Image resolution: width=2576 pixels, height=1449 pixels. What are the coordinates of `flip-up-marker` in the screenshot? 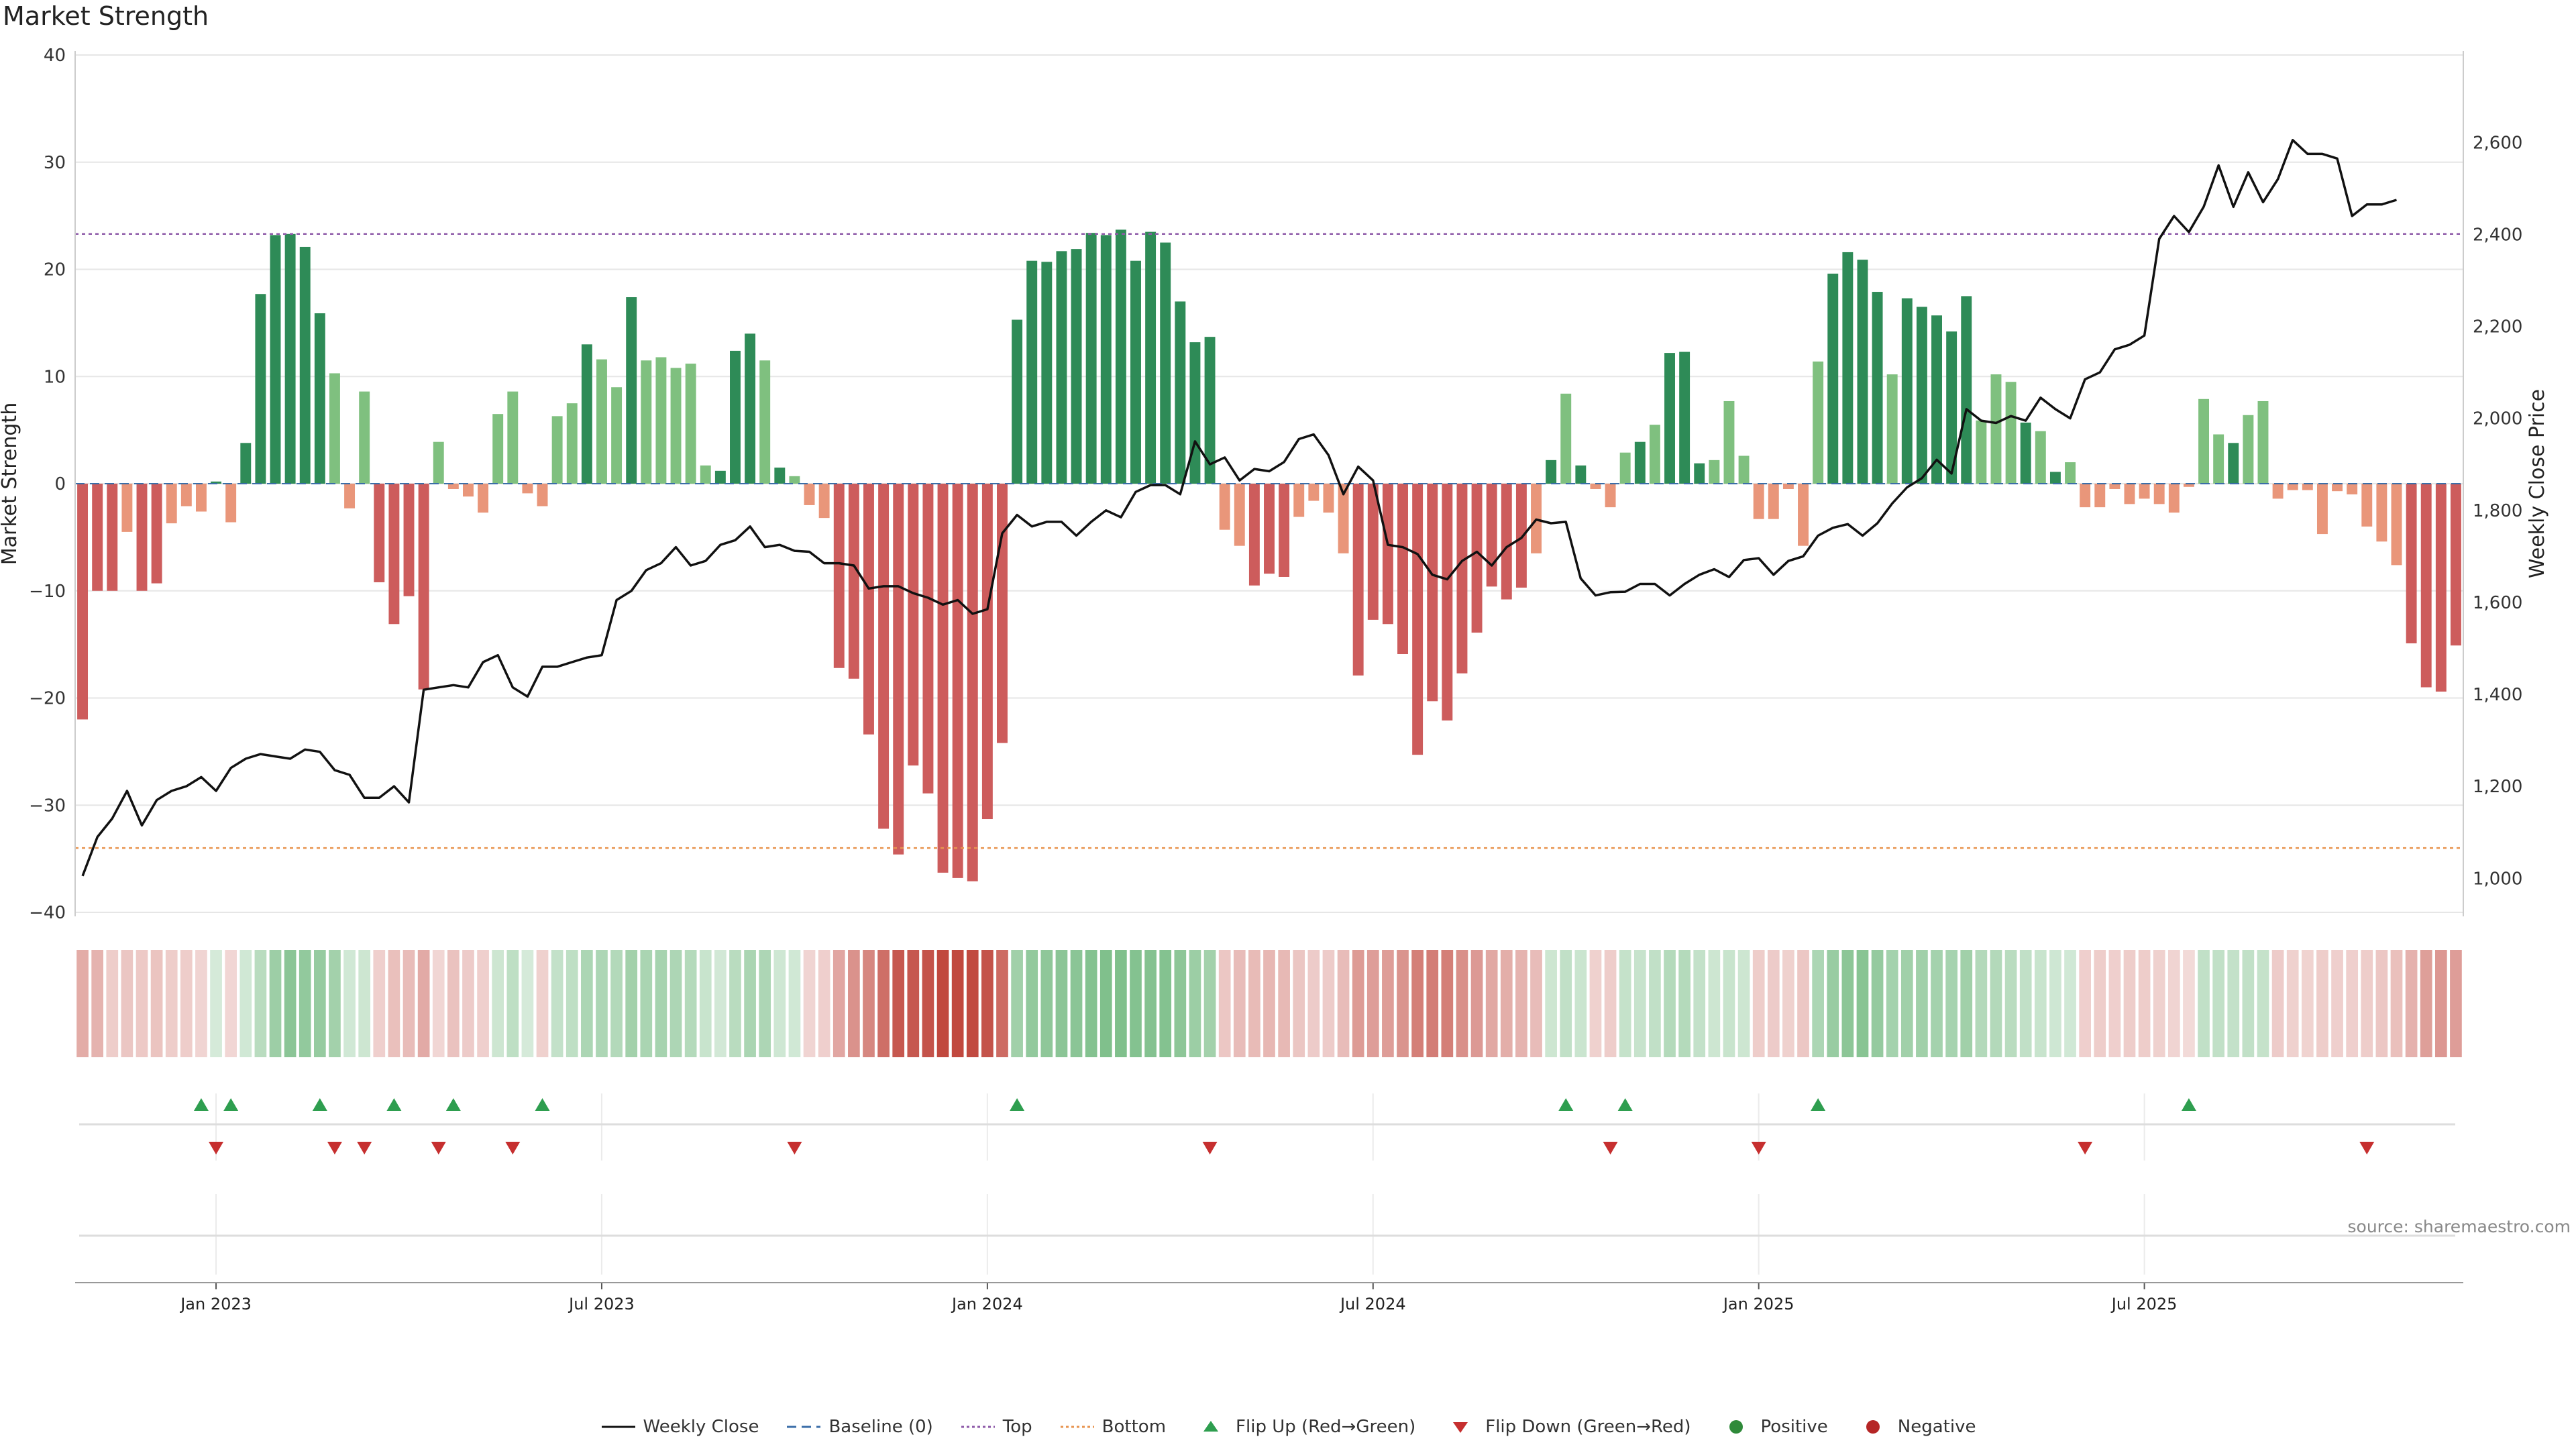 It's located at (319, 1104).